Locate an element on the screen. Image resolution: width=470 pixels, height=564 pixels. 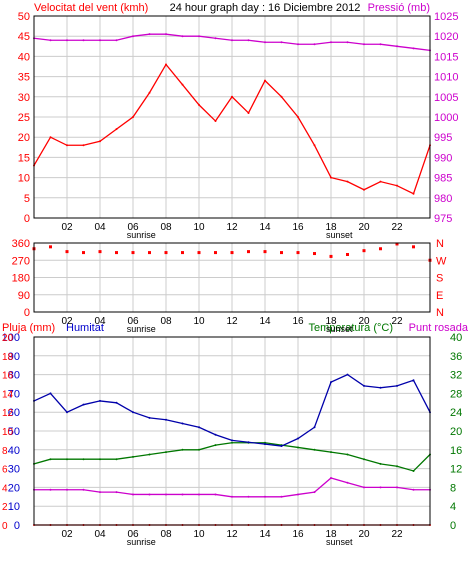
temp-y-tick-20: 20 is located at coordinates (456, 432).